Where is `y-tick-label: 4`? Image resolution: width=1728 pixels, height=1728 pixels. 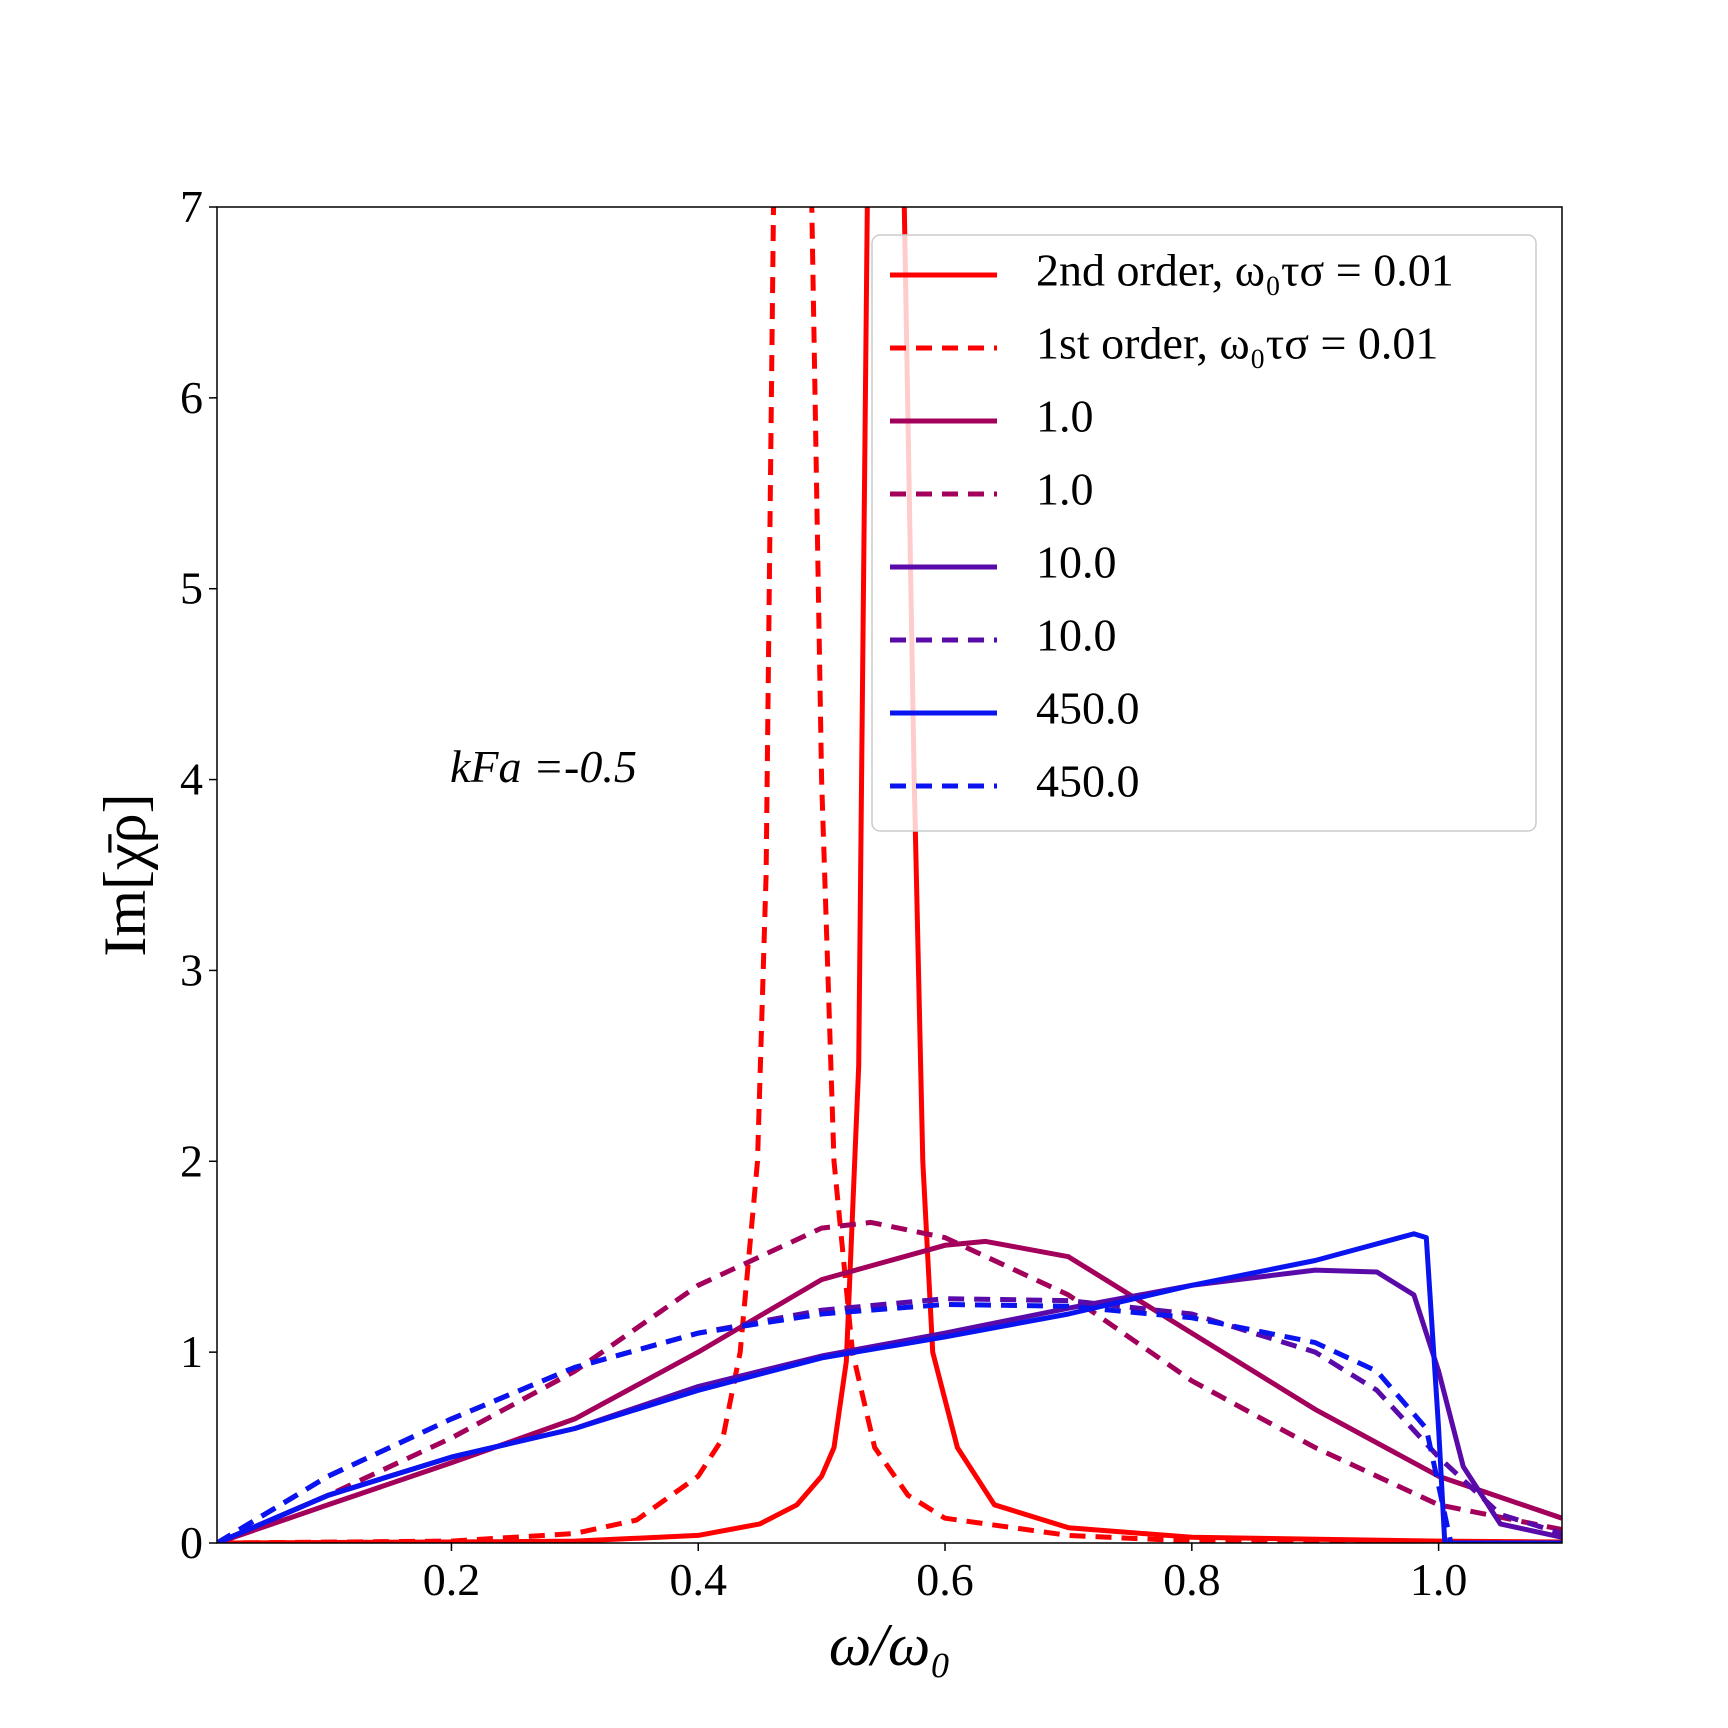 y-tick-label: 4 is located at coordinates (191, 779).